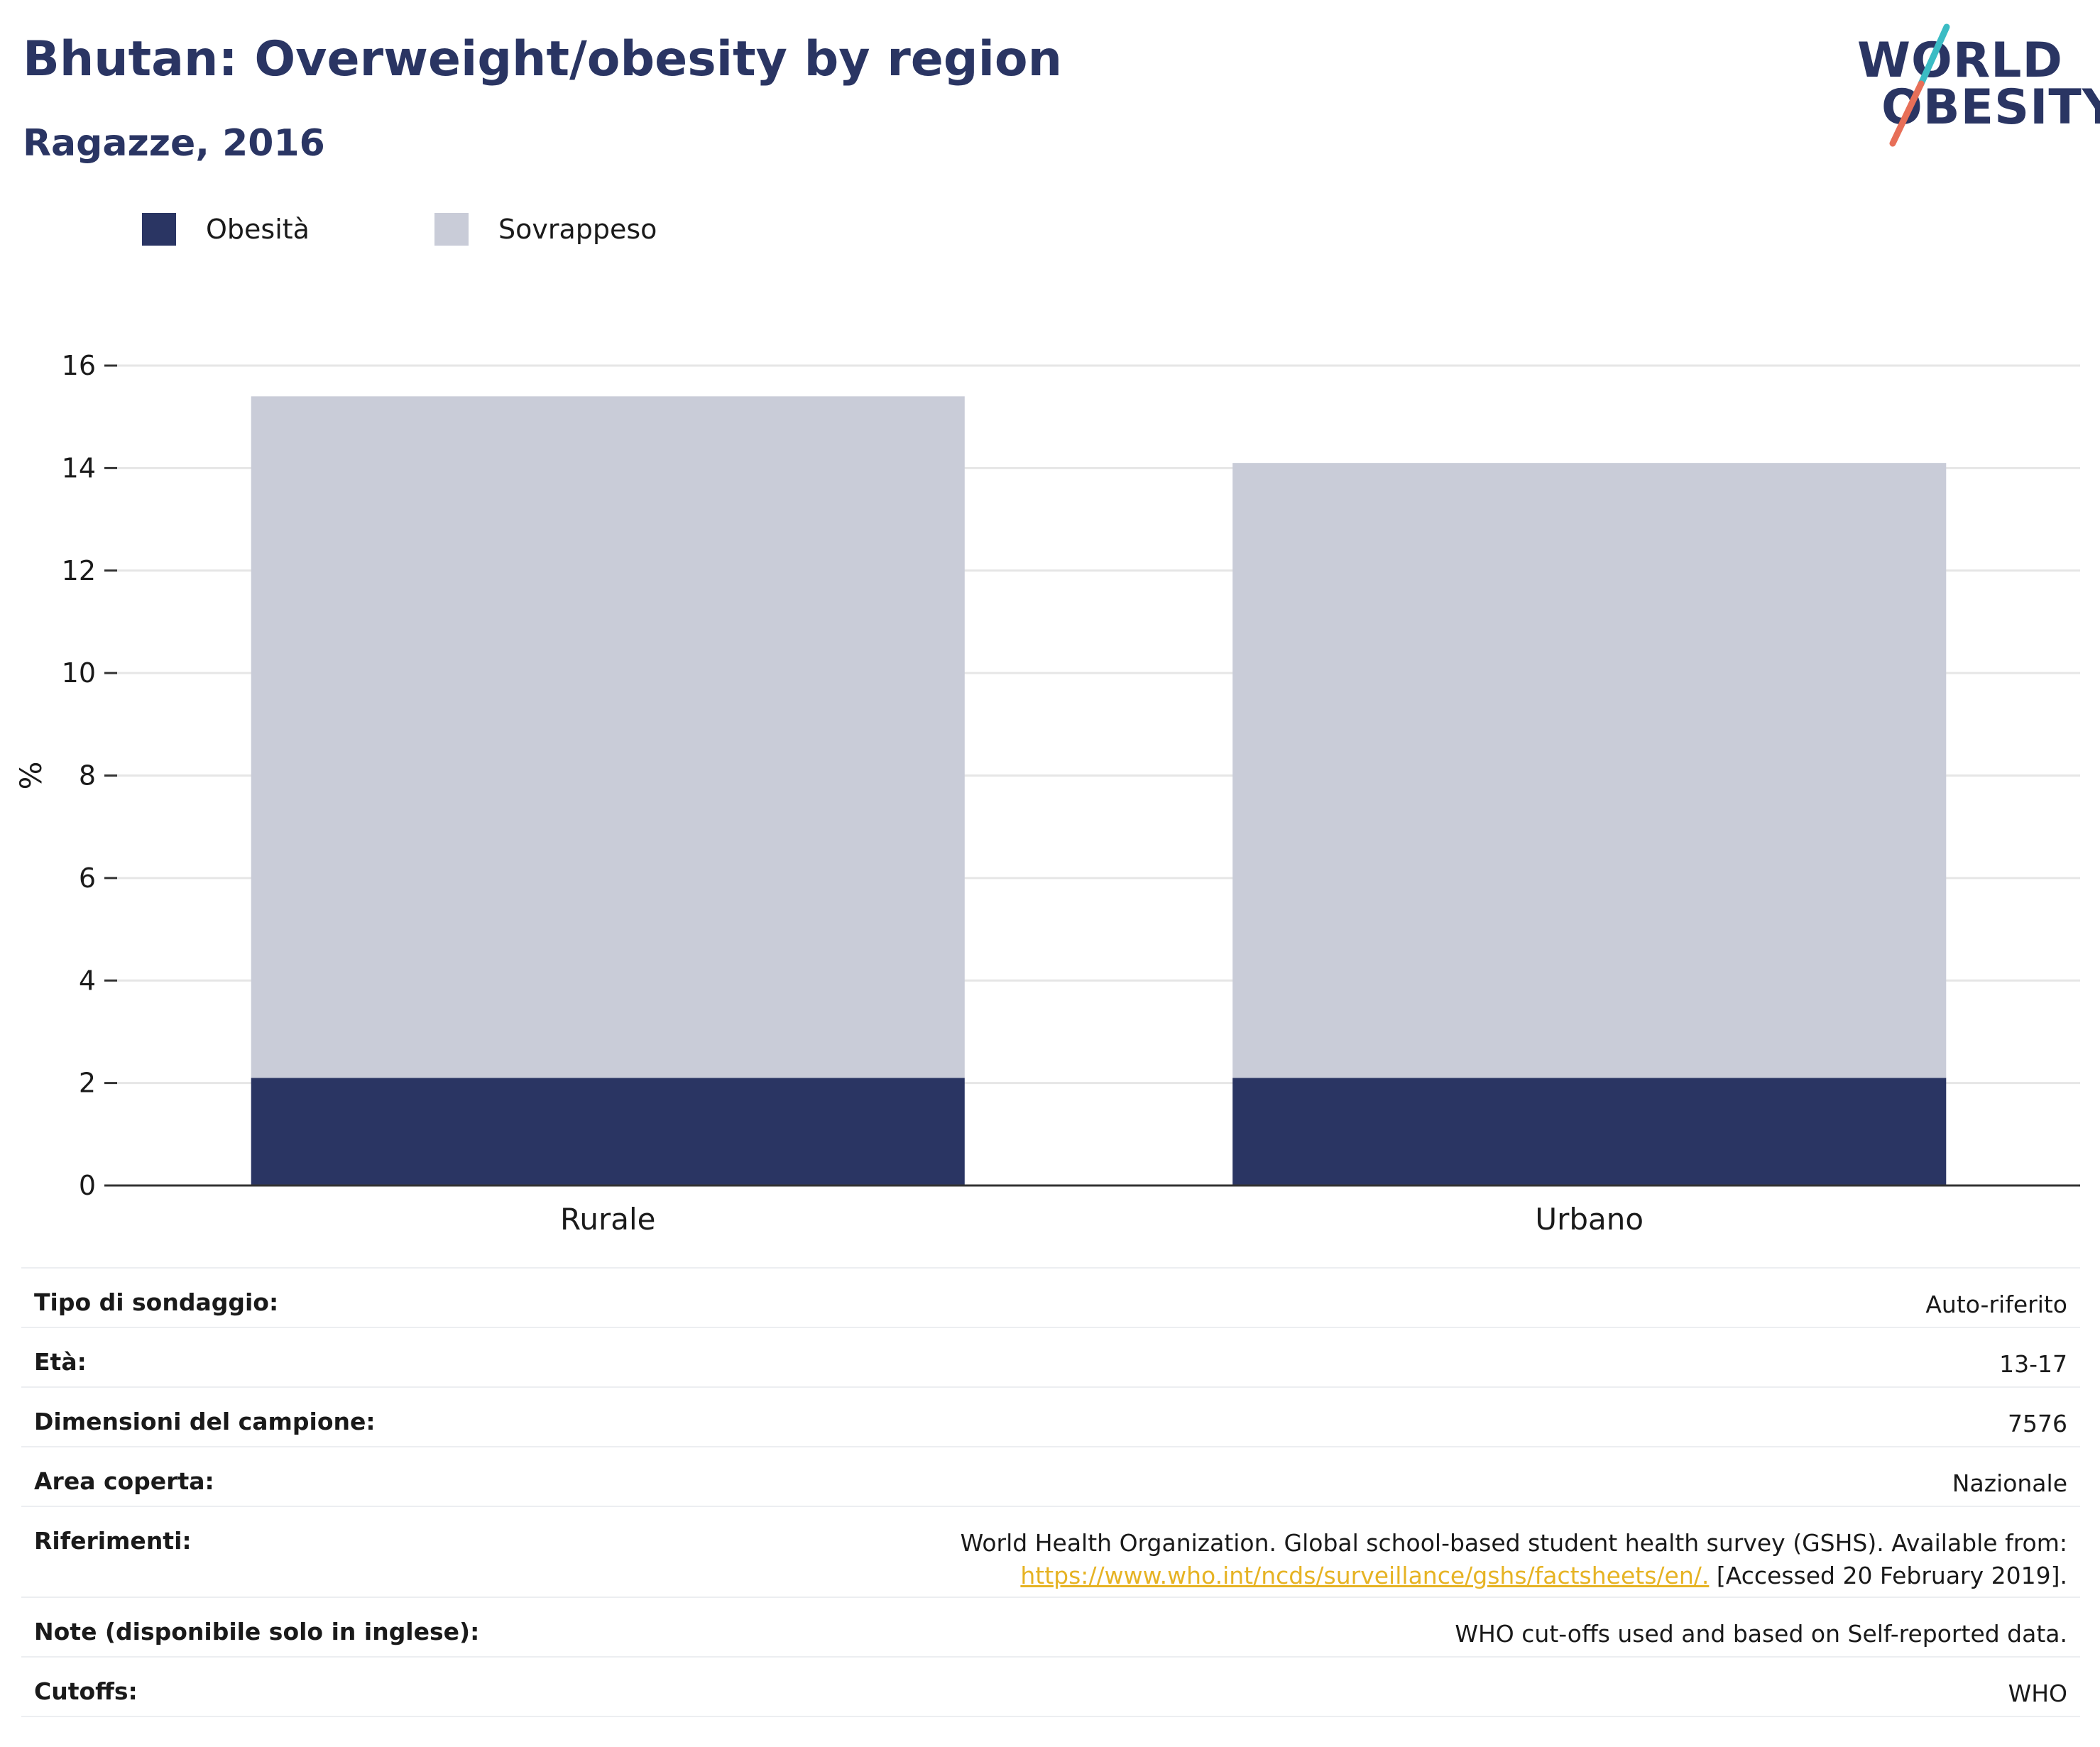 This screenshot has width=2100, height=1747. I want to click on y-tick-label: 12, so click(79, 570).